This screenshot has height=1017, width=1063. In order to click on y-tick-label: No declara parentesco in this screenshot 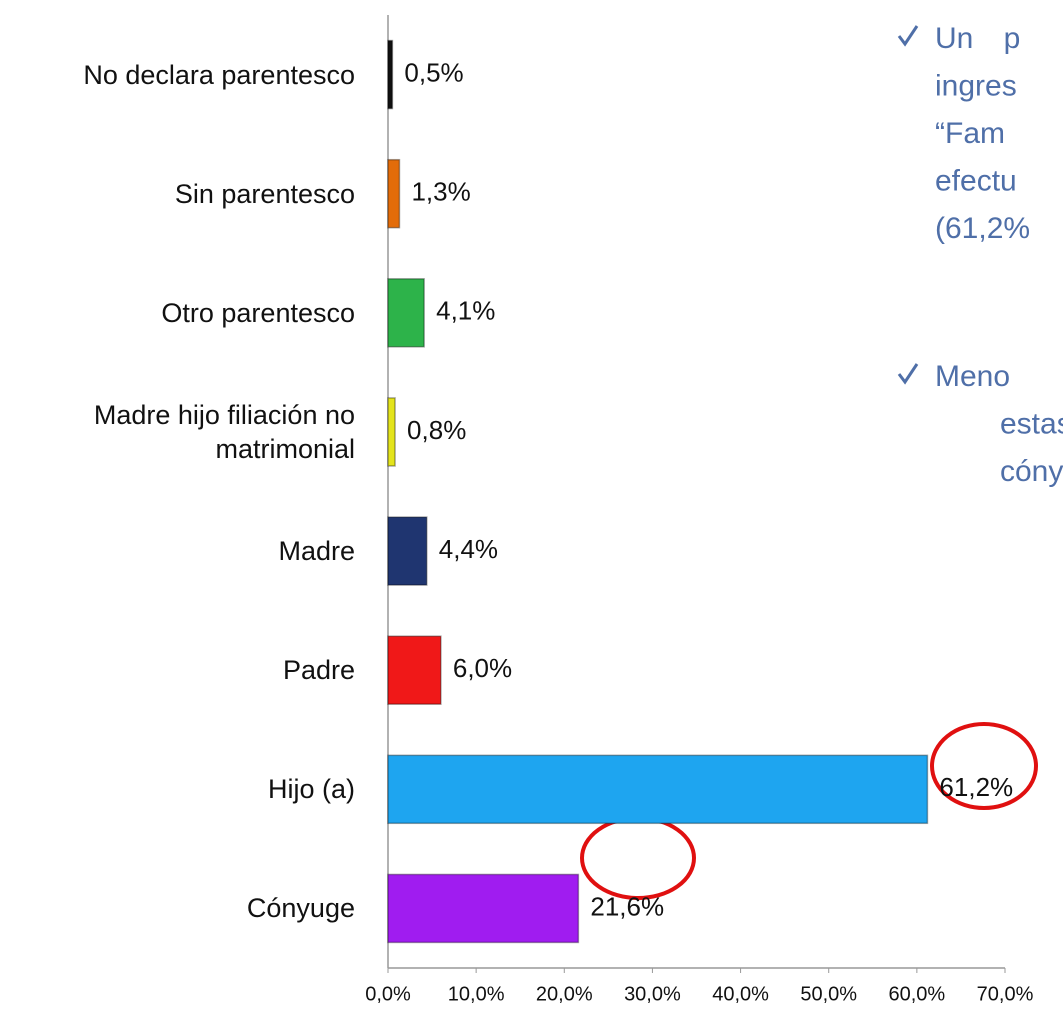, I will do `click(219, 74)`.